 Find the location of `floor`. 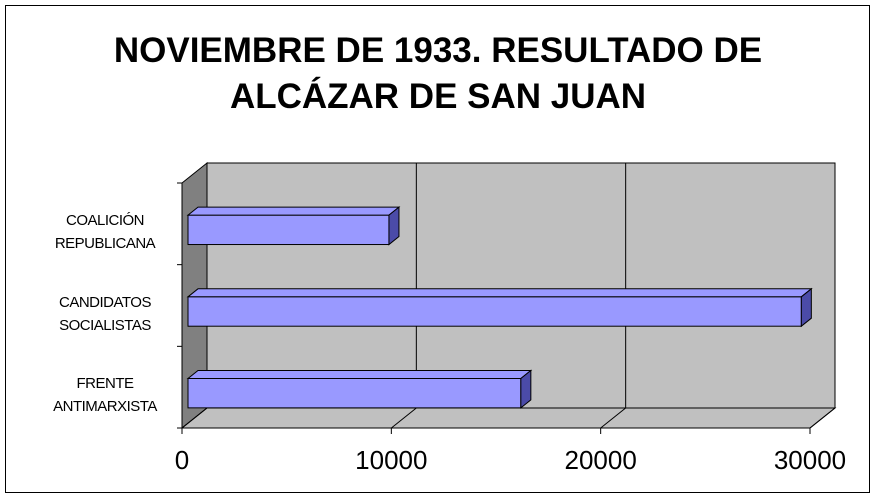

floor is located at coordinates (508, 418).